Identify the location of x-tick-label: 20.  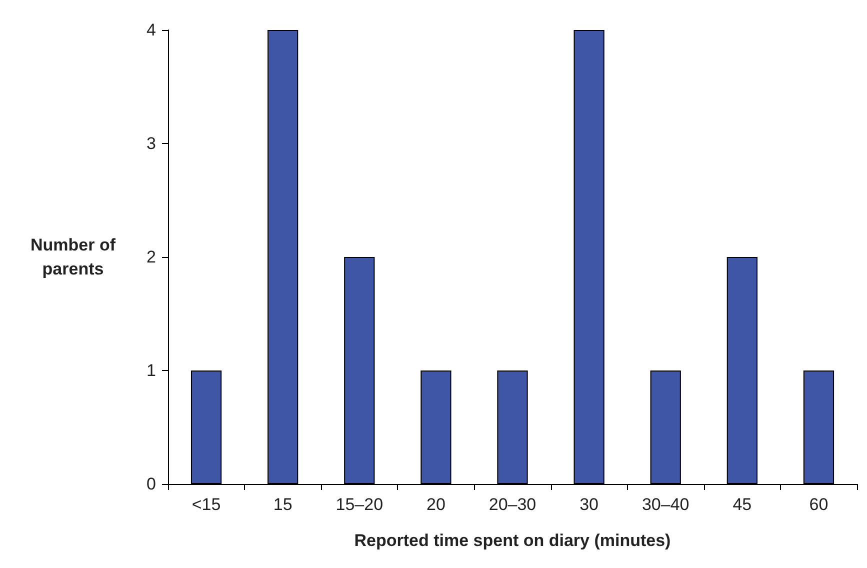
(436, 504).